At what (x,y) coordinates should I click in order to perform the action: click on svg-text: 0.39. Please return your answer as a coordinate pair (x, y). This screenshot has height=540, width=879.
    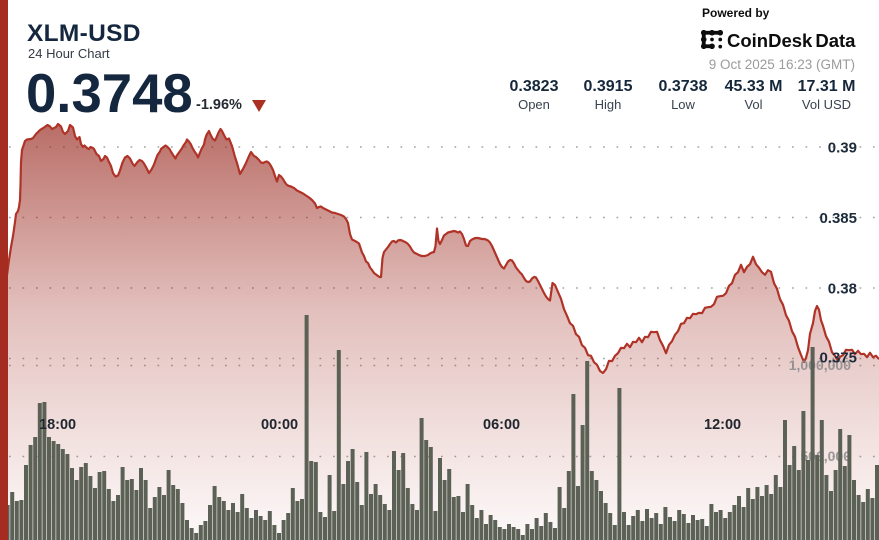
    Looking at the image, I should click on (842, 148).